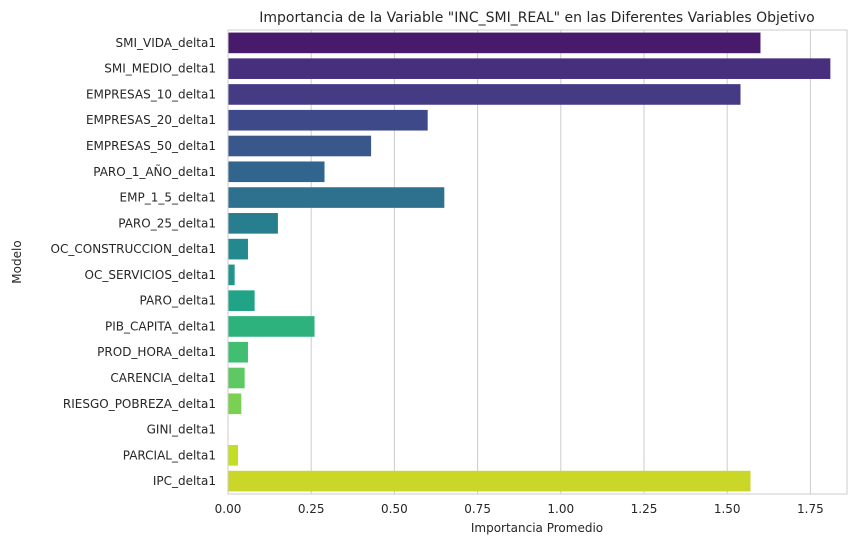 This screenshot has height=545, width=857. What do you see at coordinates (133, 249) in the screenshot?
I see `y-tick-label: OC_CONSTRUCCION_delta1` at bounding box center [133, 249].